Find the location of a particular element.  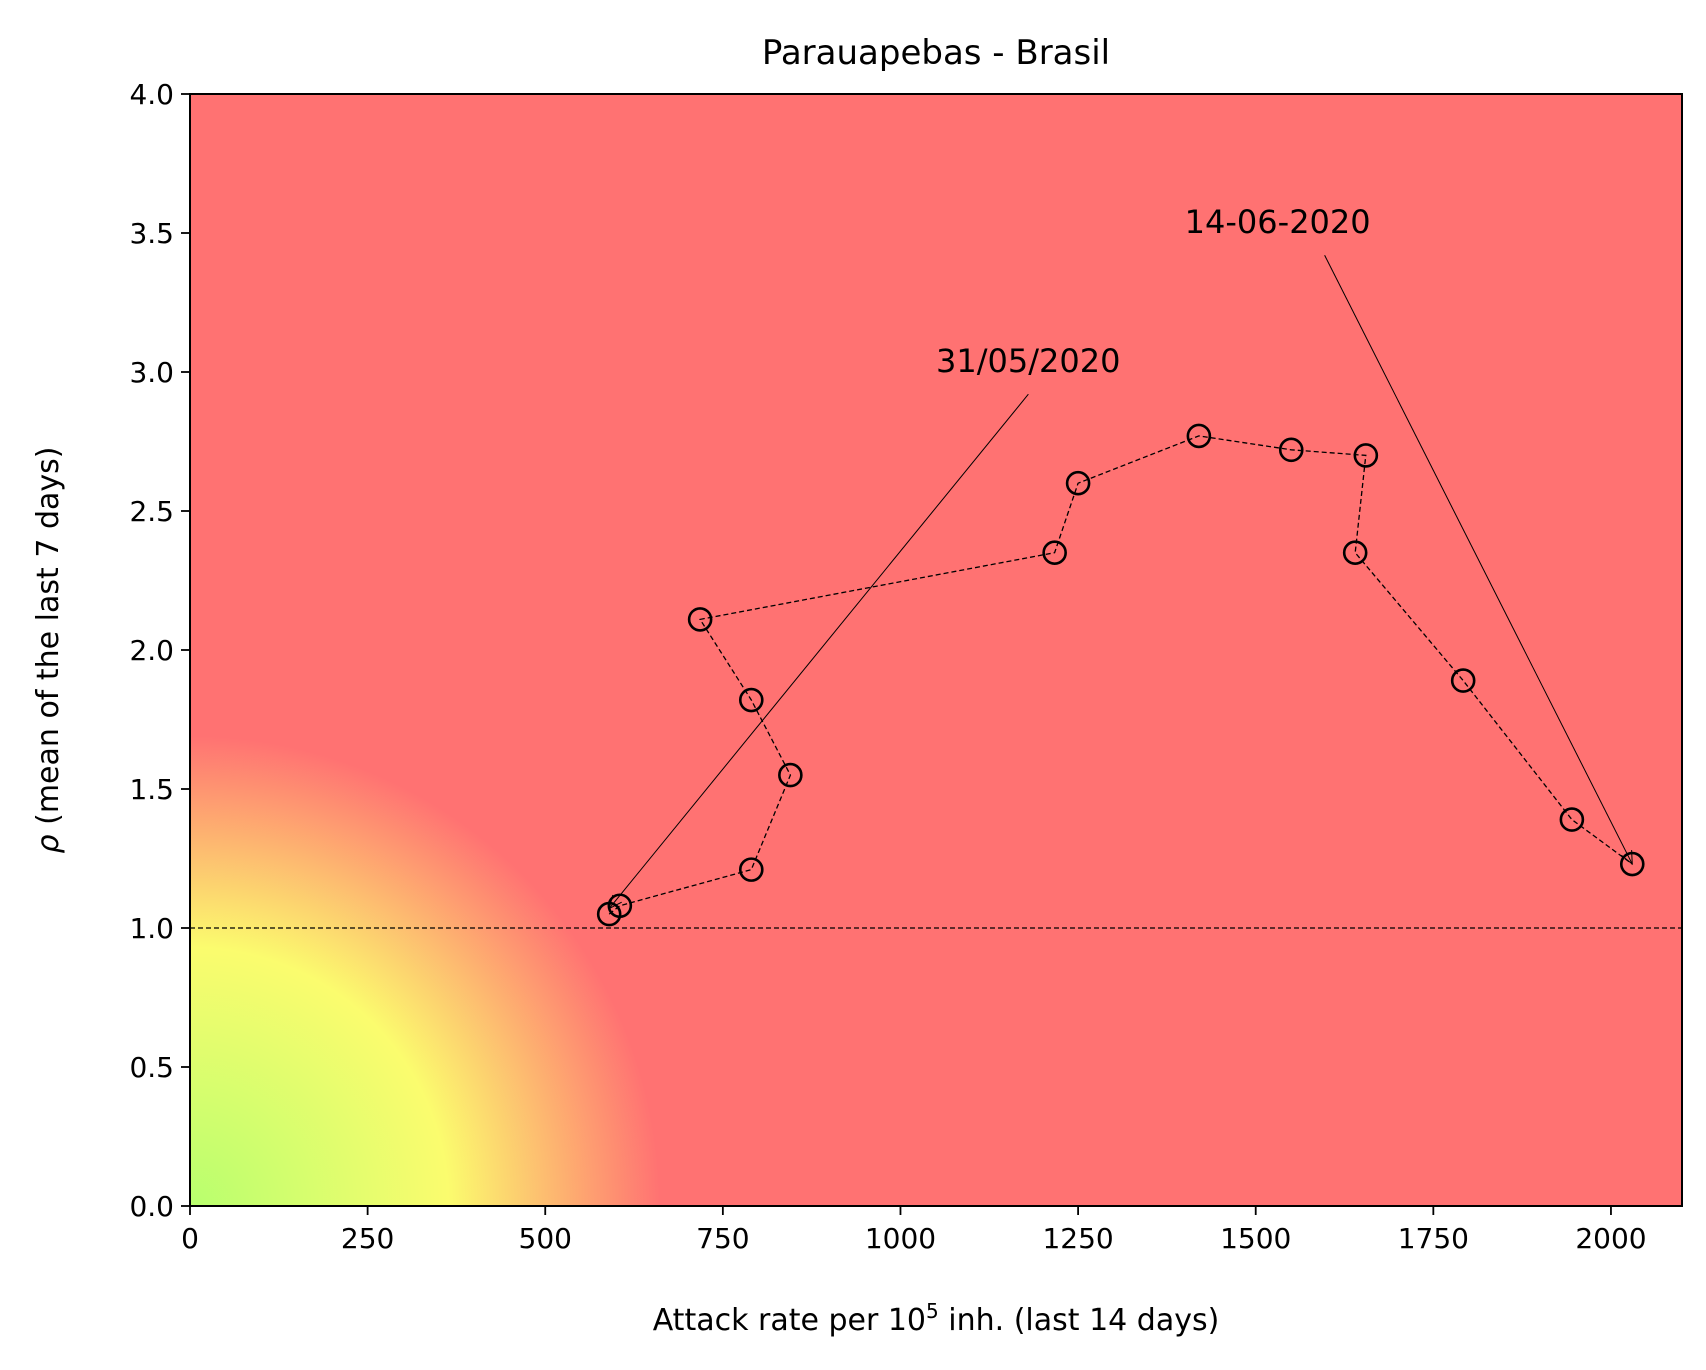

x-tick-label: 500 is located at coordinates (545, 1238).